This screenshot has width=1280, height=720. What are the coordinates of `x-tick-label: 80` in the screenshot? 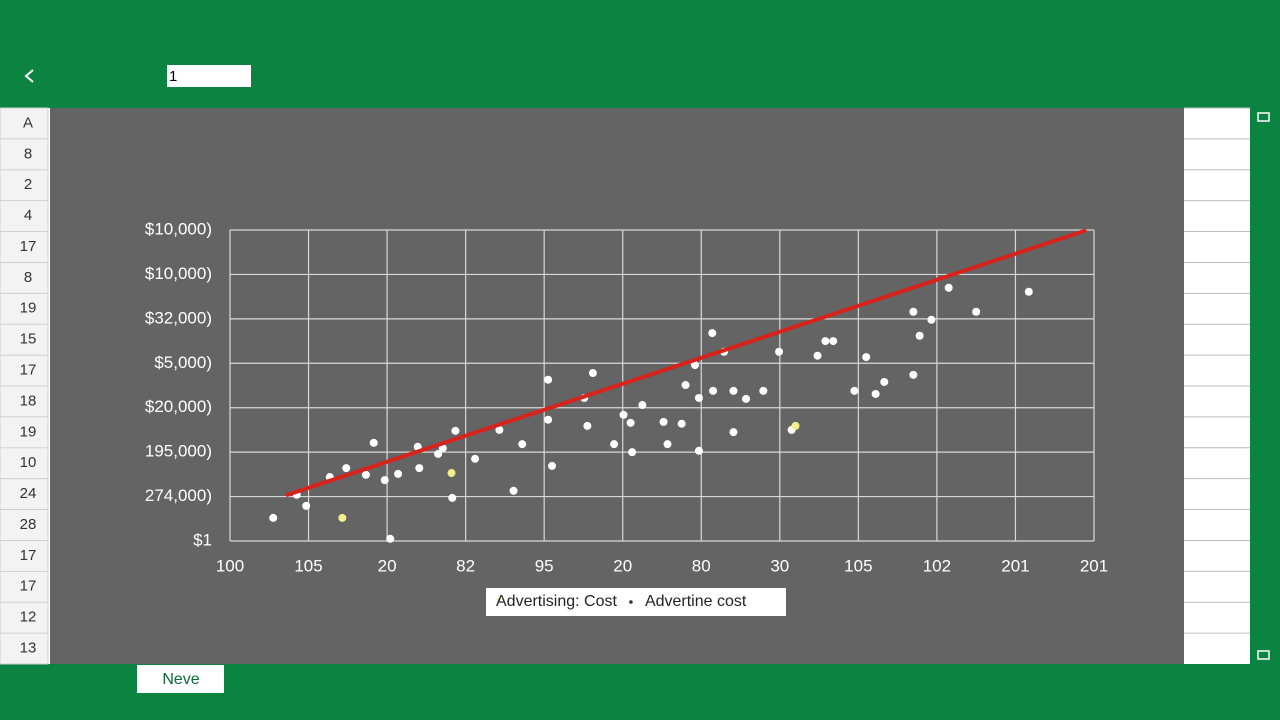 It's located at (701, 565).